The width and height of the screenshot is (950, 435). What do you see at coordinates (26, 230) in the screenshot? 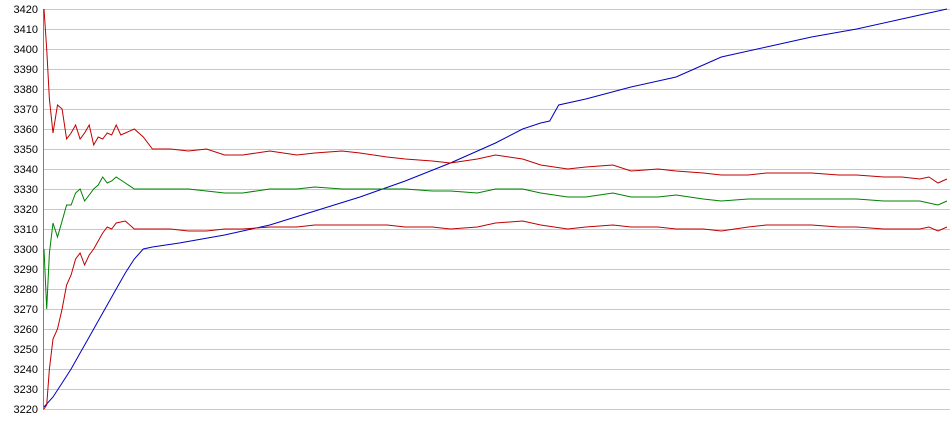
I see `y-tick-label: 3310` at bounding box center [26, 230].